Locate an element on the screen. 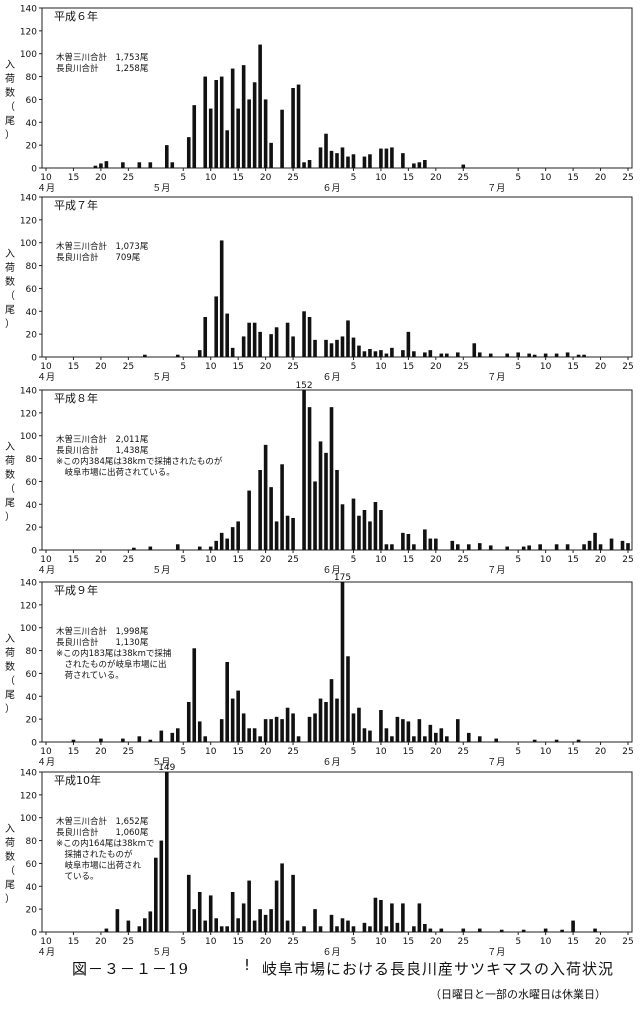 Image resolution: width=643 pixels, height=1010 pixels. plot-frame is located at coordinates (337, 88).